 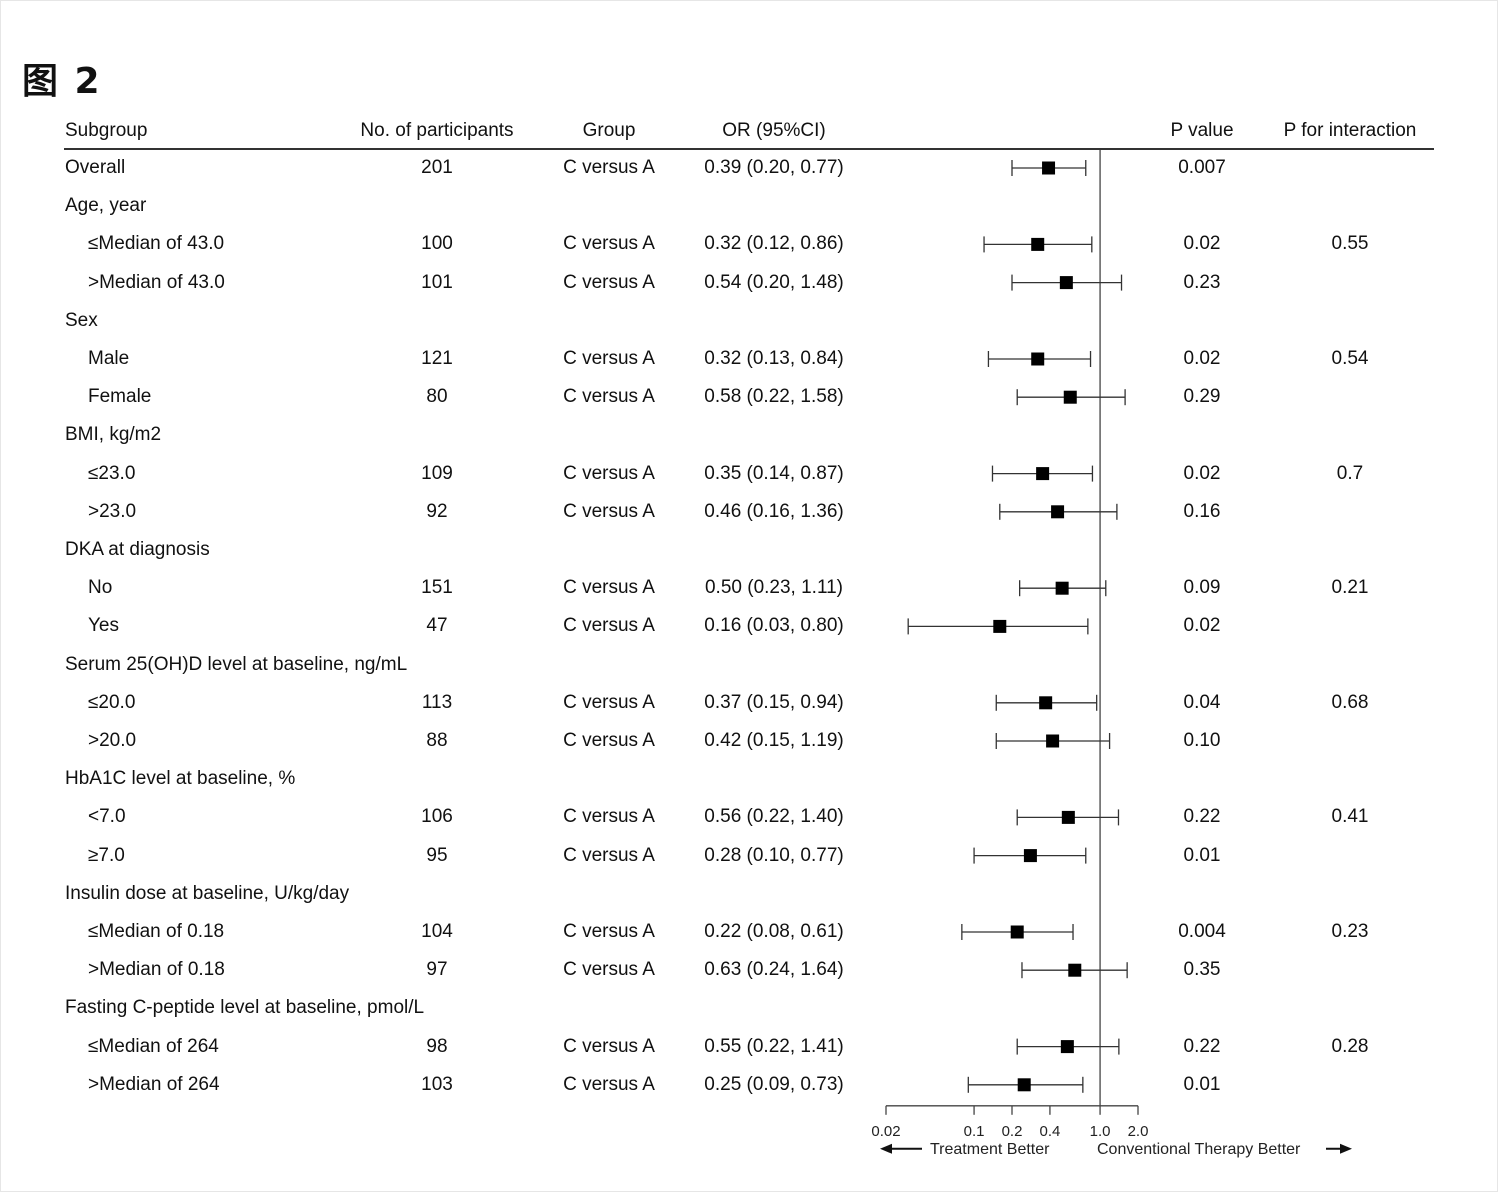 I want to click on x-tick-label: 2.0, so click(x=1138, y=1131).